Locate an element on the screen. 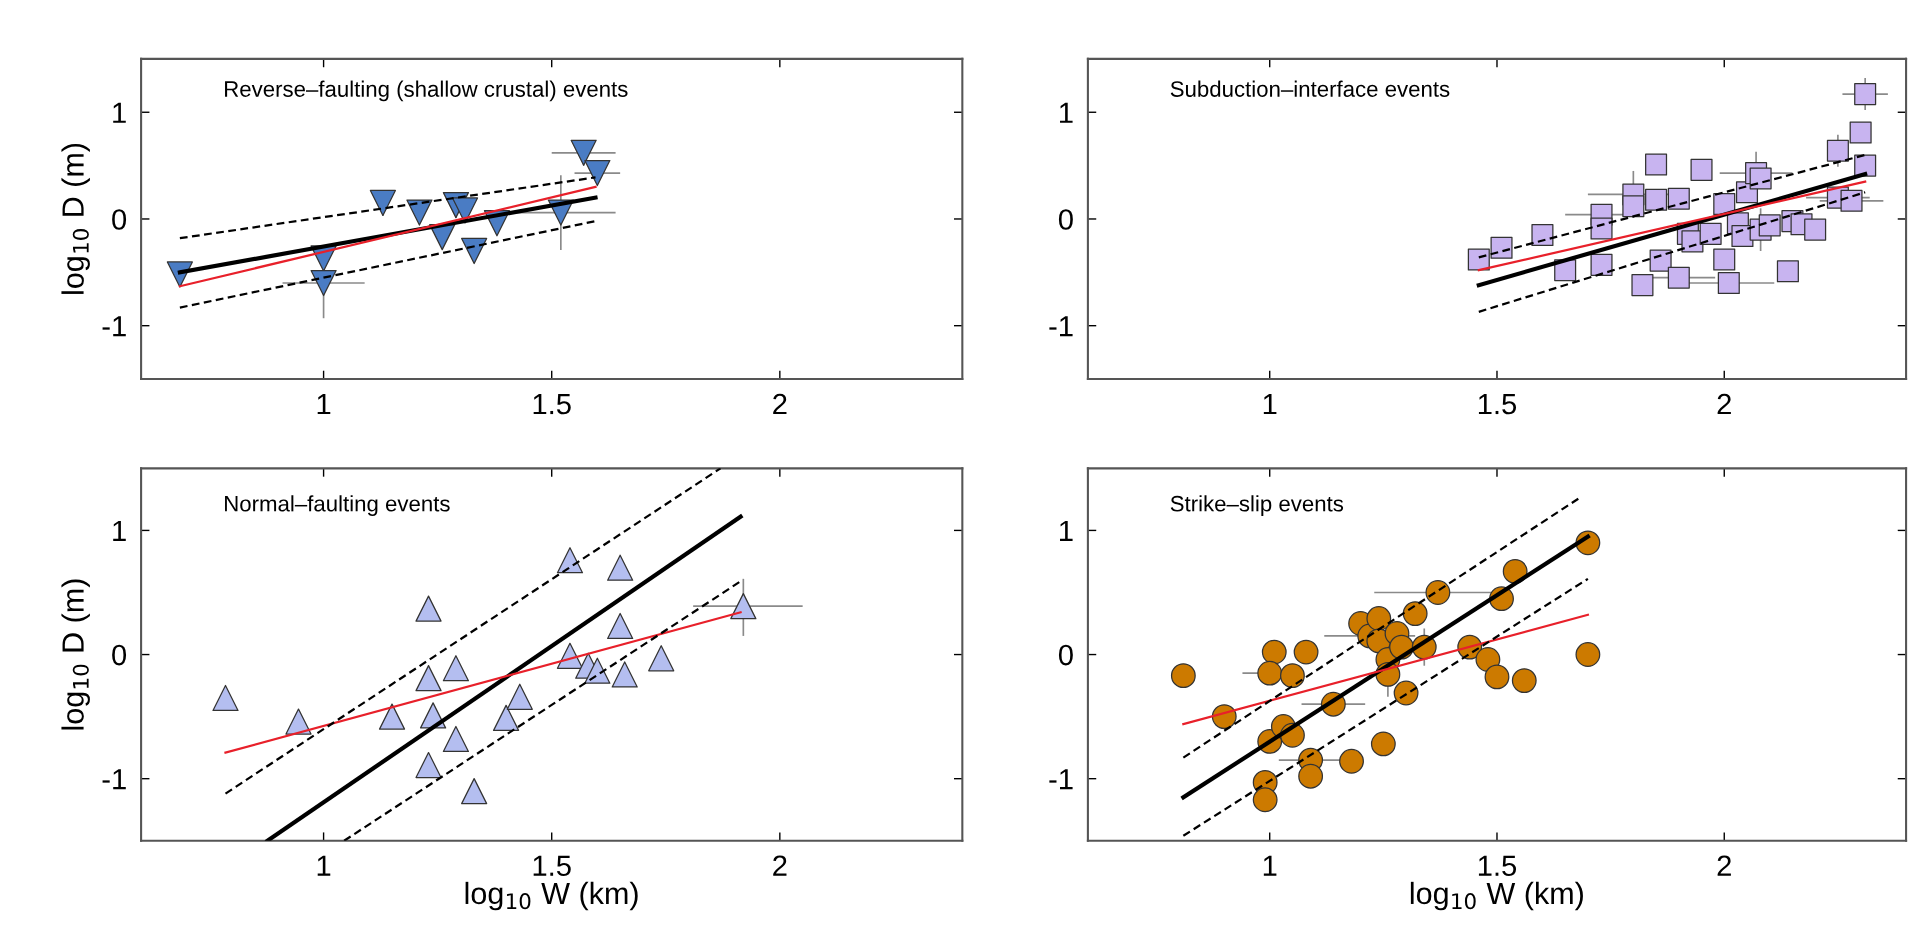  text: Reverse–faulting (shallow crustal) events is located at coordinates (426, 91).